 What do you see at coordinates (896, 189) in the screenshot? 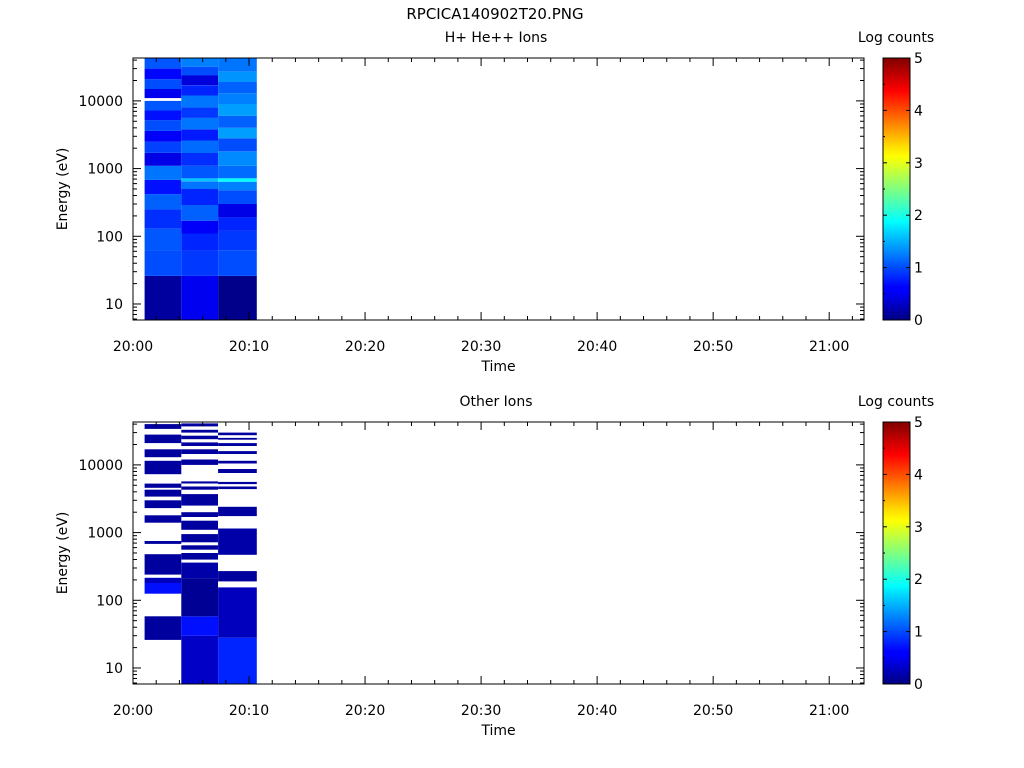
I see `colorbar-gradient` at bounding box center [896, 189].